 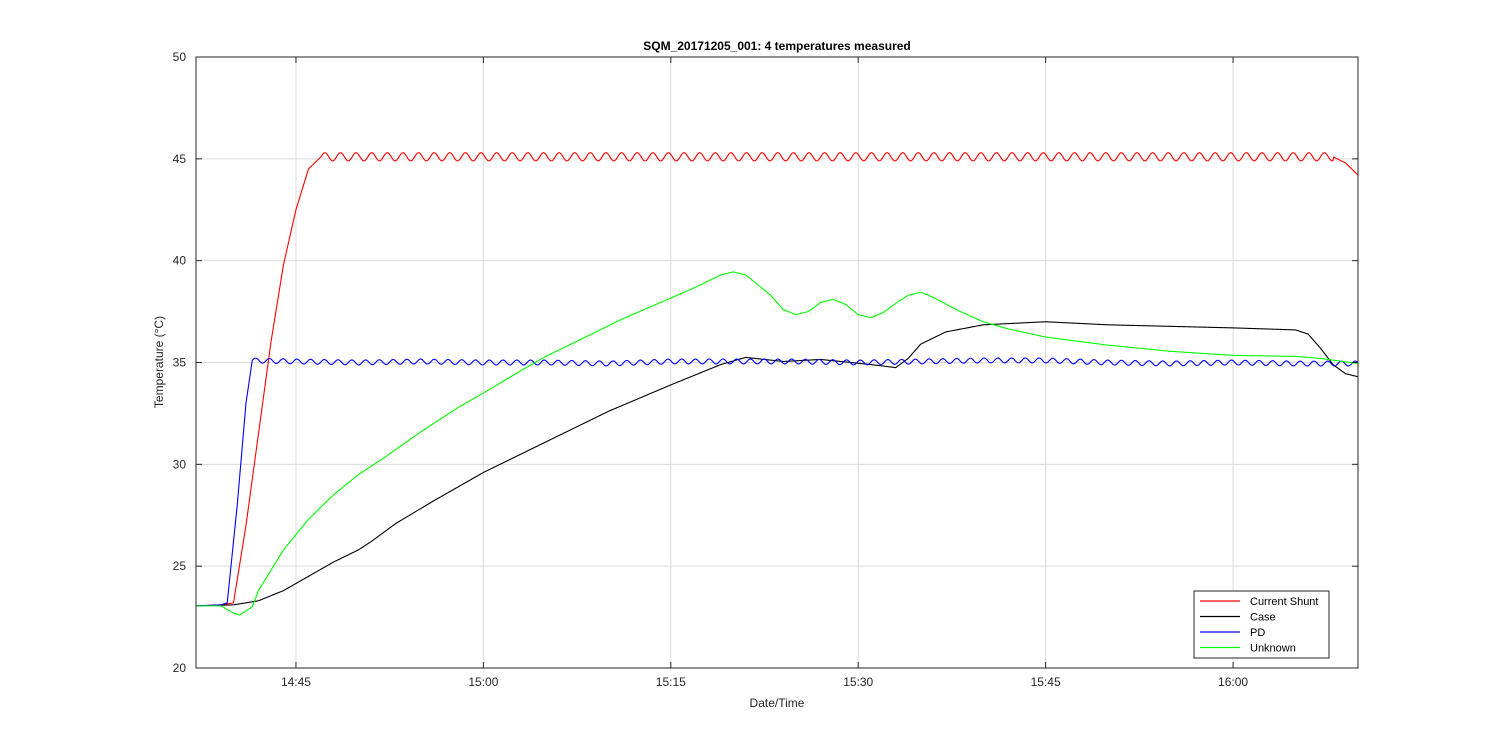 I want to click on x-tick-label: 14:45, so click(x=296, y=682).